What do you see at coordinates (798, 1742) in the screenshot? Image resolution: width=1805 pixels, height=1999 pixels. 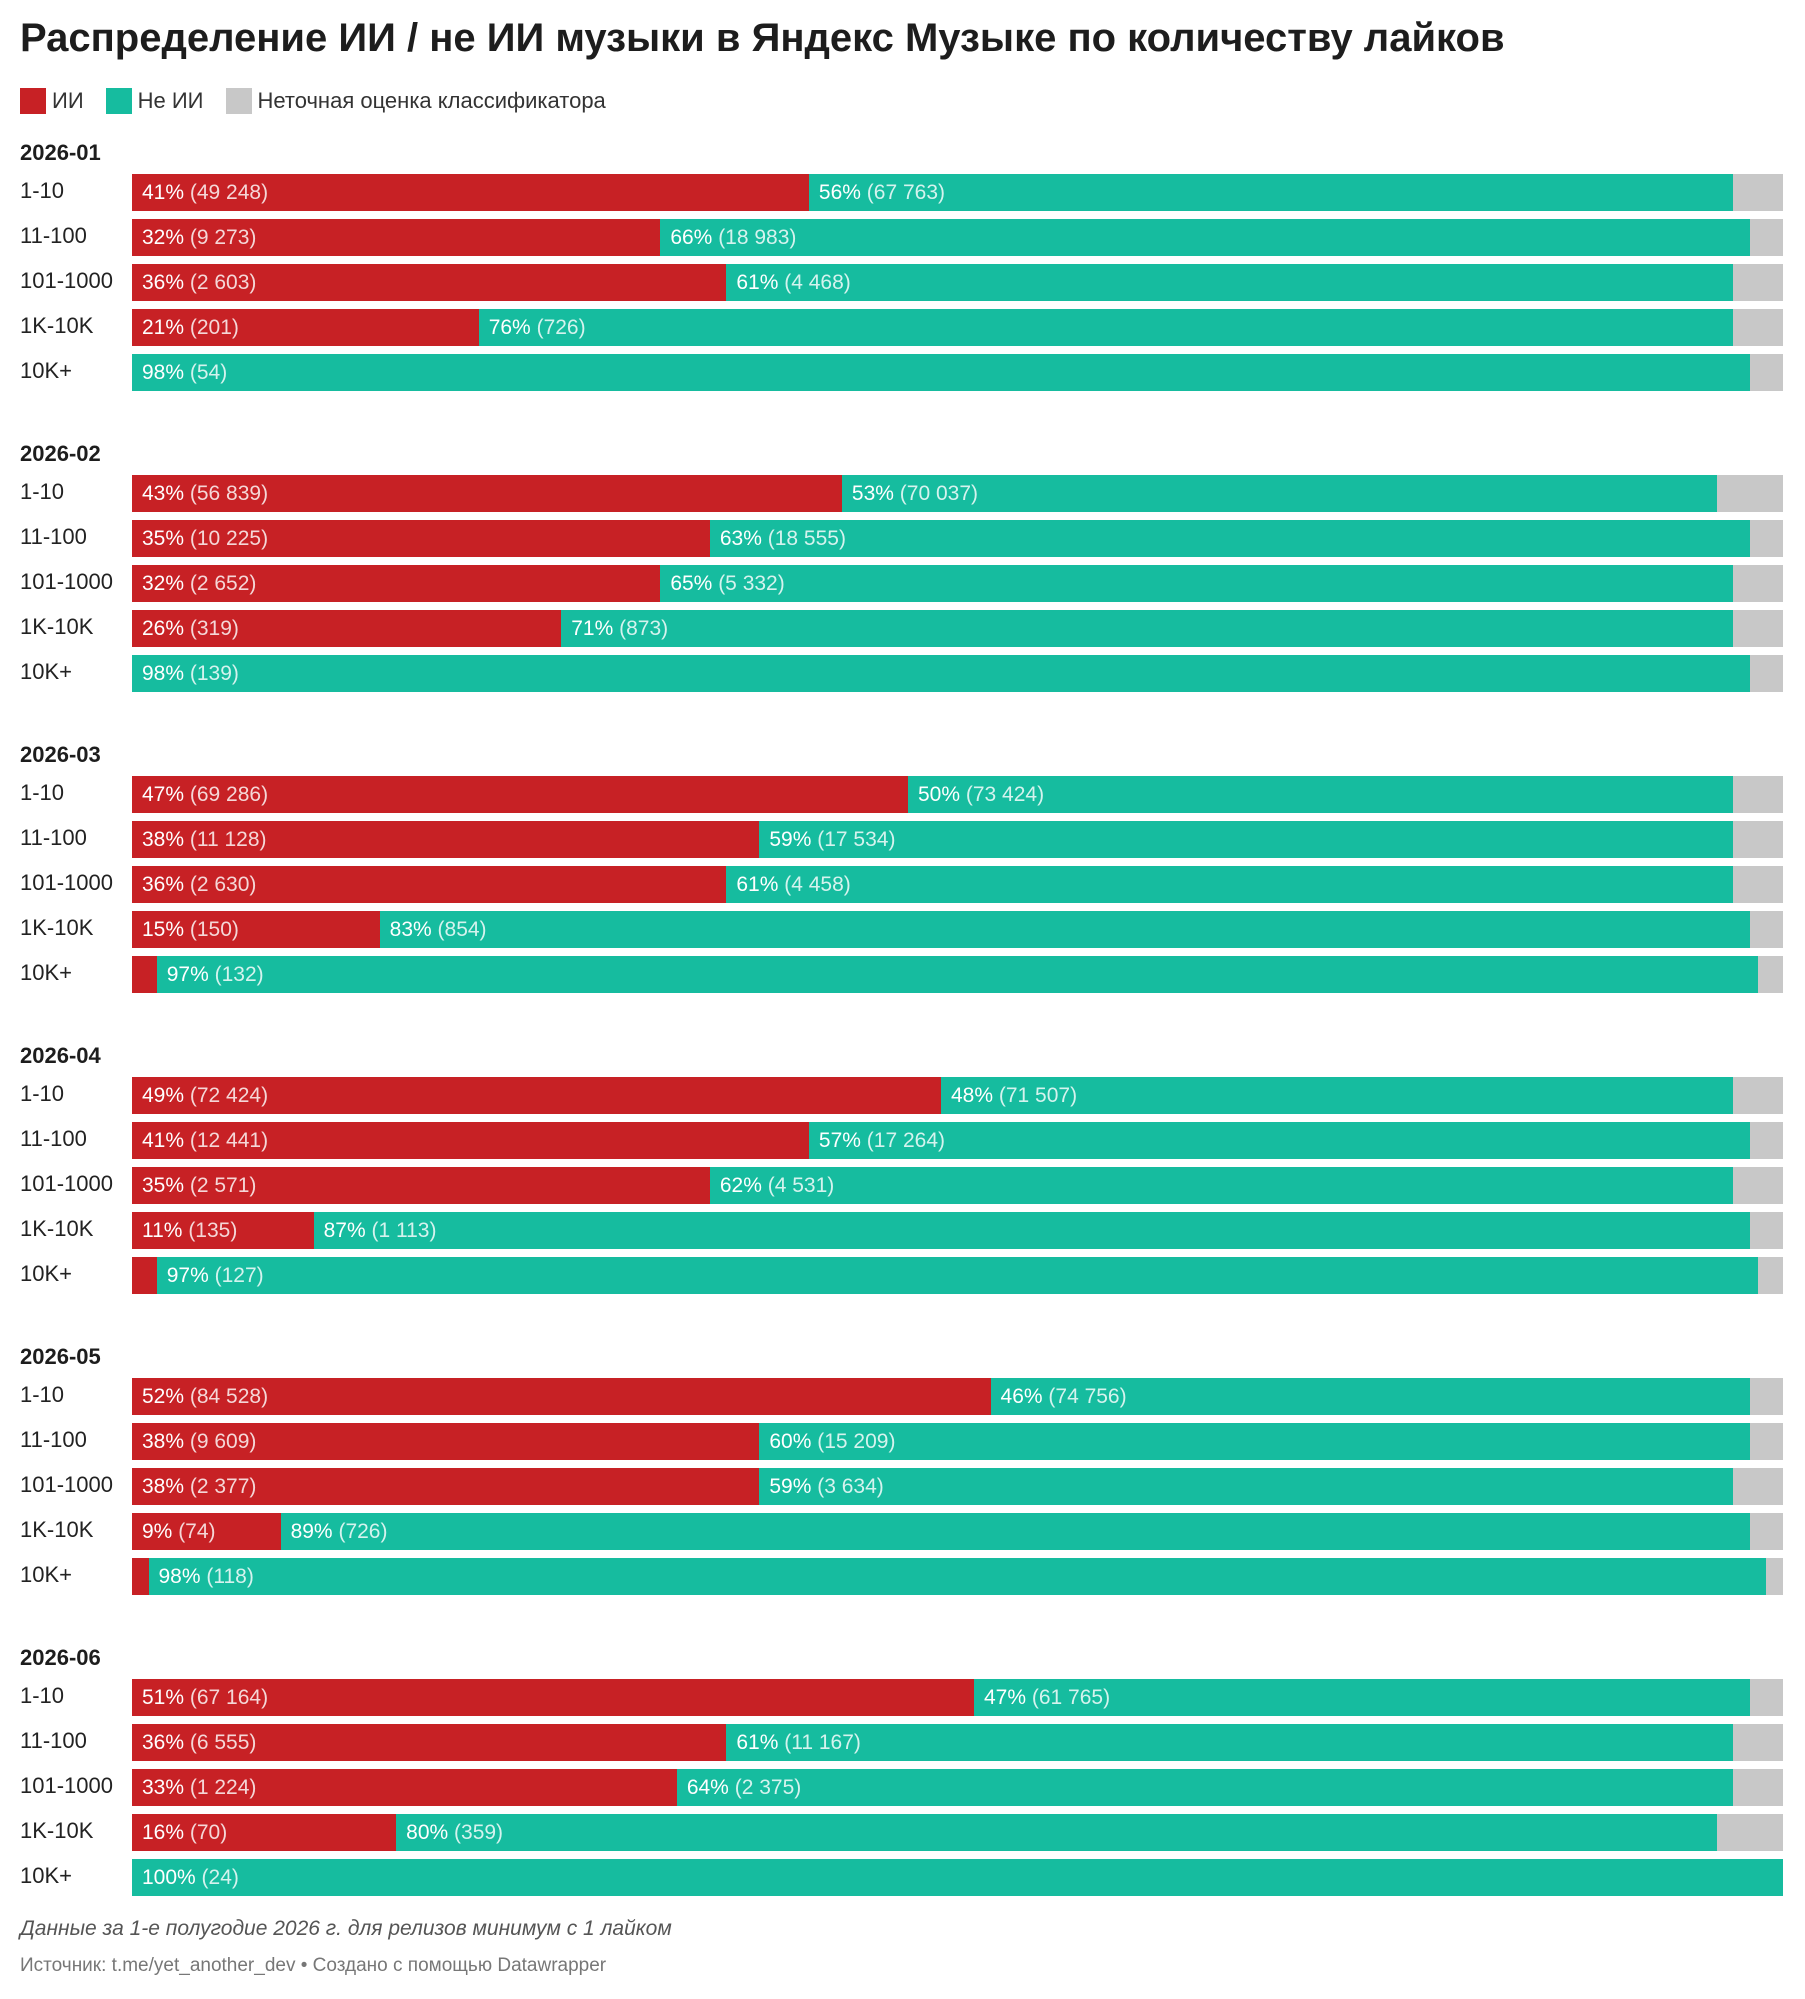 I see `bar-segment-non-ai-label: 61% (11 167)` at bounding box center [798, 1742].